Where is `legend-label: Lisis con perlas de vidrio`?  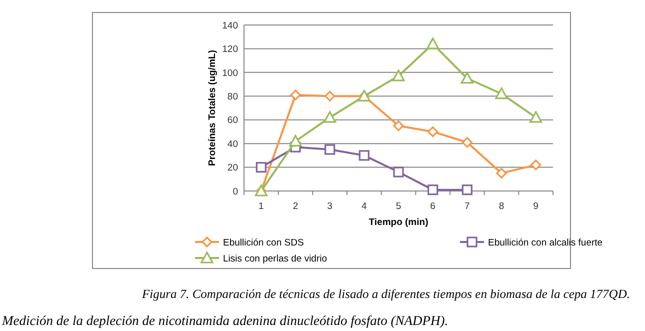 legend-label: Lisis con perlas de vidrio is located at coordinates (275, 258).